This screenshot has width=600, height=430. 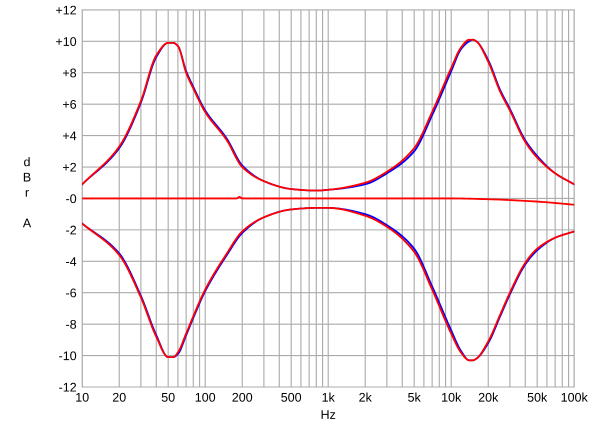 What do you see at coordinates (67, 355) in the screenshot?
I see `y-tick-label: -10` at bounding box center [67, 355].